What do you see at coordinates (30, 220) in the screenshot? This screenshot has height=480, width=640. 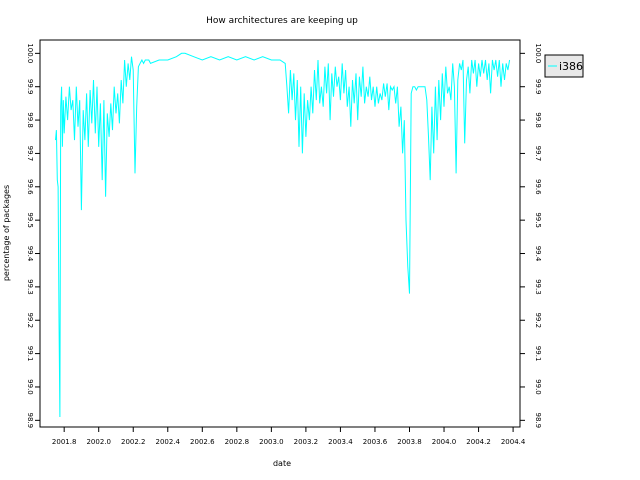 I see `y-tick-label-left: 99.5` at bounding box center [30, 220].